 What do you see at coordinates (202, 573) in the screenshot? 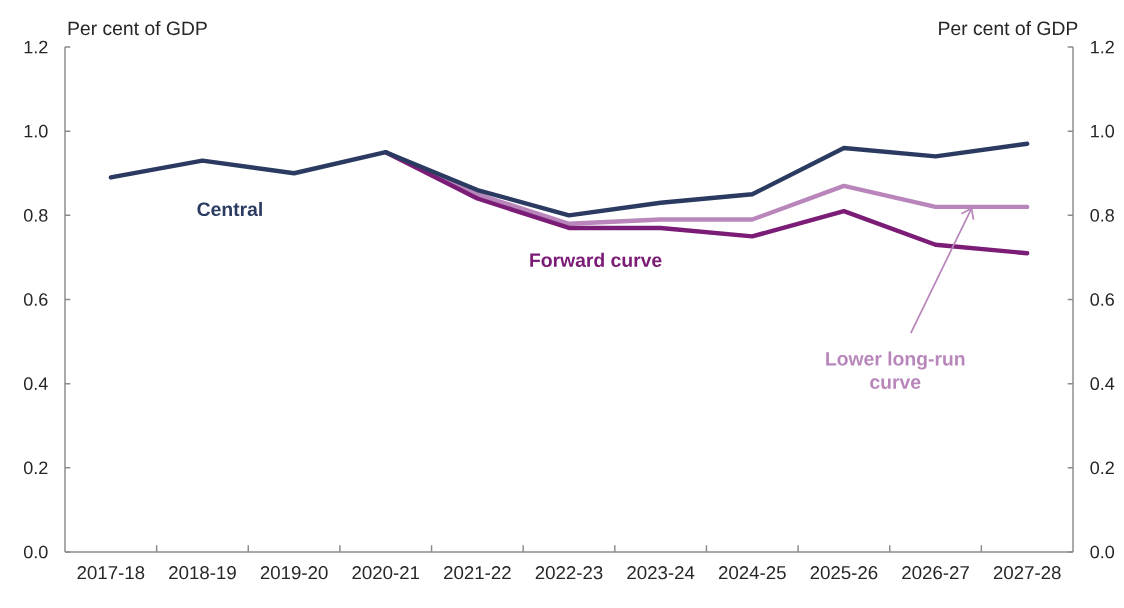
I see `x-tick-label: 2018-19` at bounding box center [202, 573].